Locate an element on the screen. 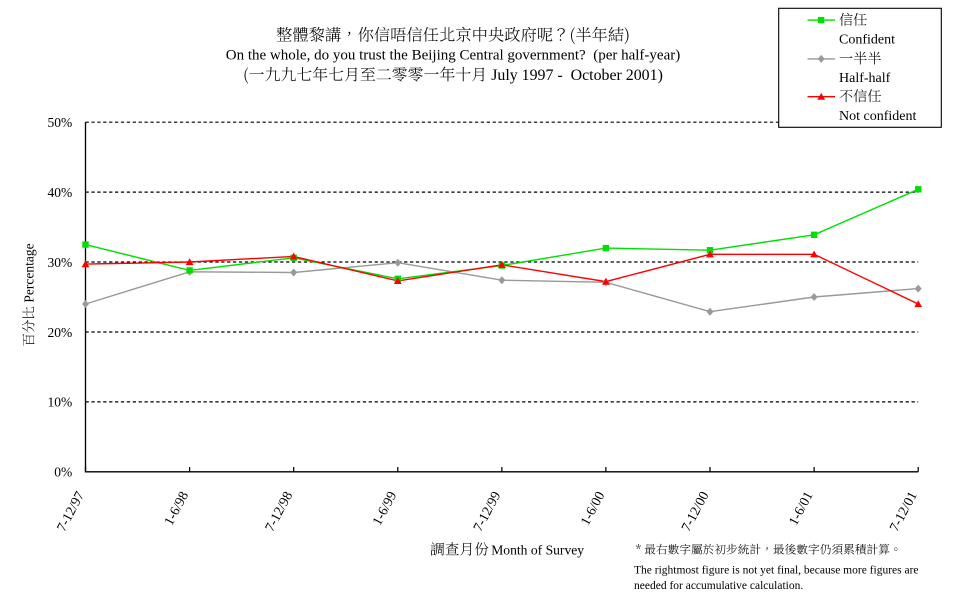 Image resolution: width=977 pixels, height=600 pixels. svg-text: 0% is located at coordinates (63, 472).